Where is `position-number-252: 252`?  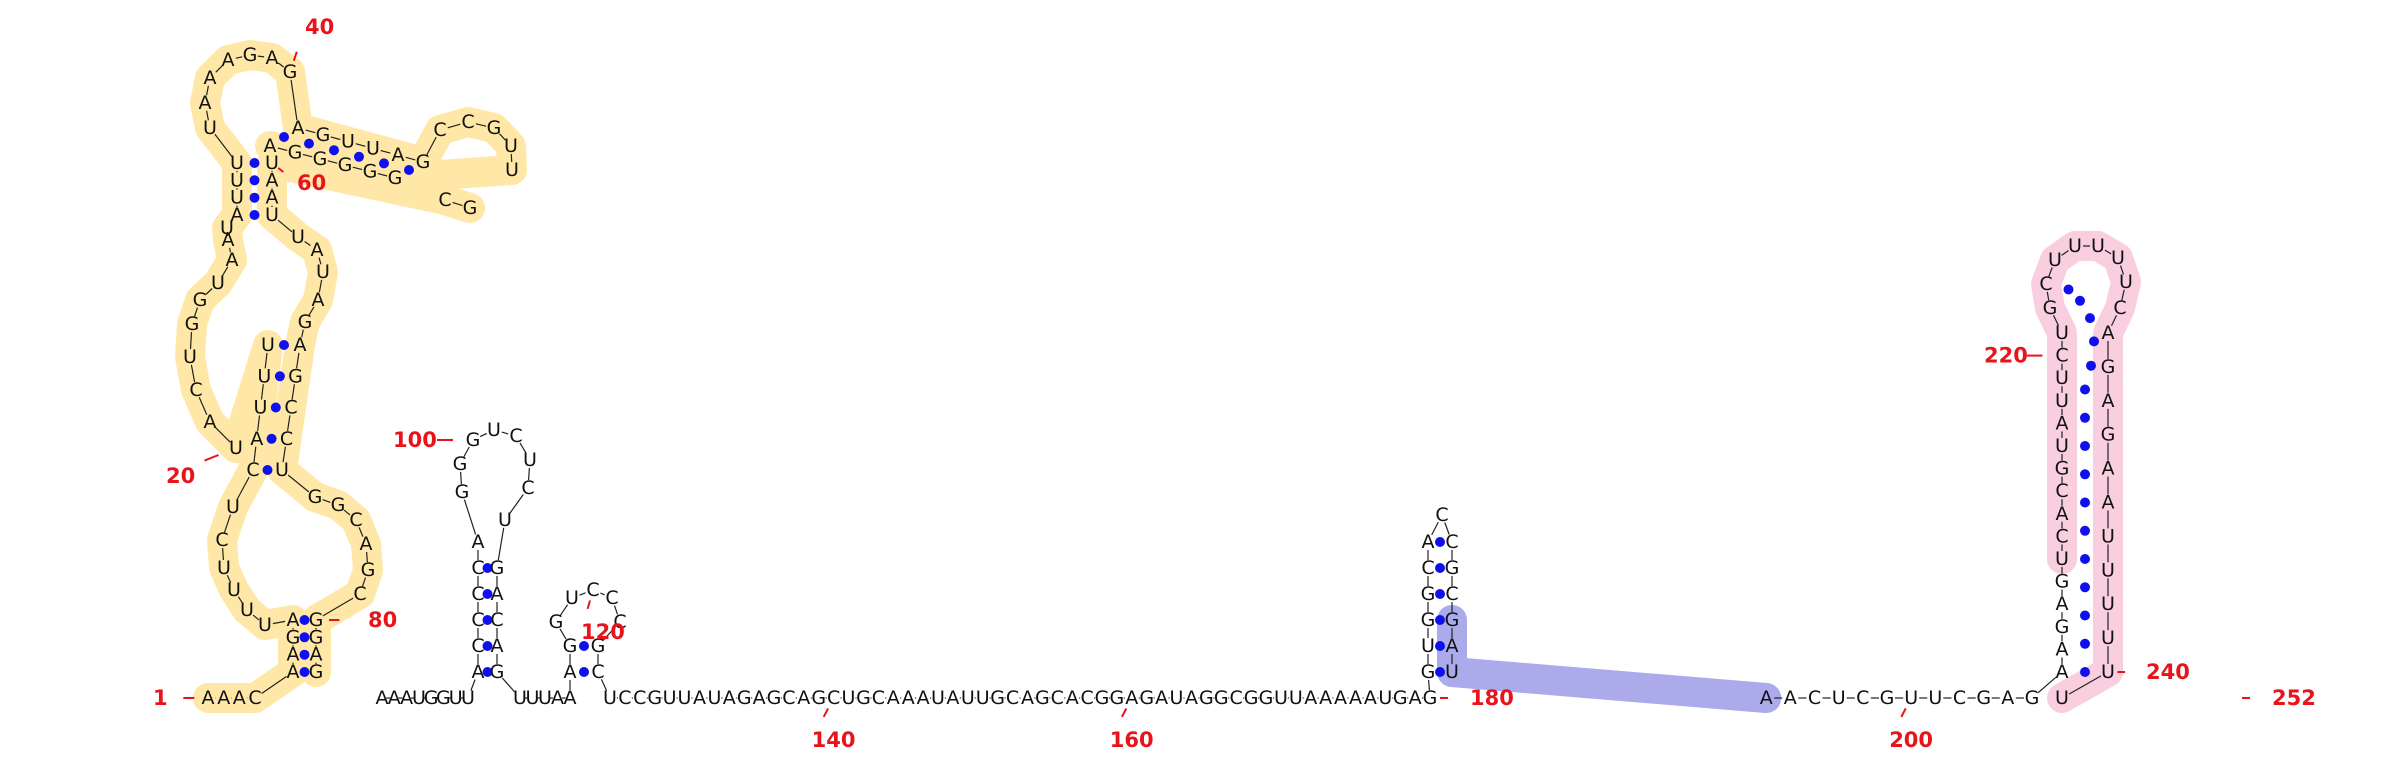 position-number-252: 252 is located at coordinates (2294, 698).